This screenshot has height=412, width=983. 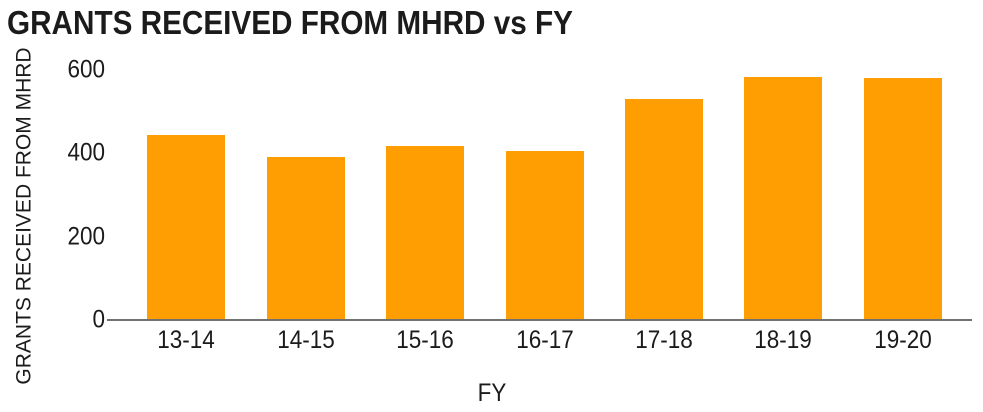 I want to click on x-axis-title: FY, so click(x=491, y=393).